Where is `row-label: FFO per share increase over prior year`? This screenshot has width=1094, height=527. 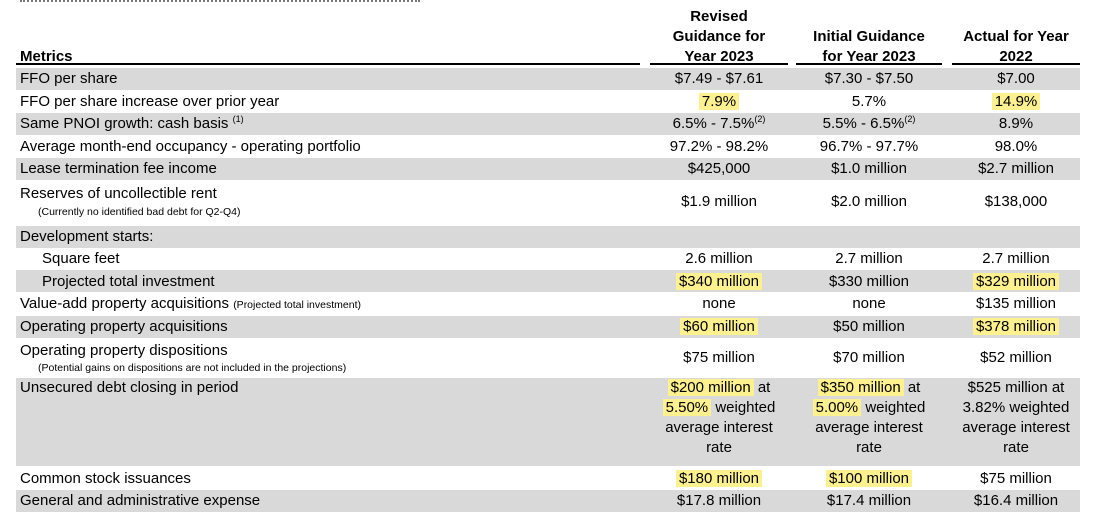 row-label: FFO per share increase over prior year is located at coordinates (150, 101).